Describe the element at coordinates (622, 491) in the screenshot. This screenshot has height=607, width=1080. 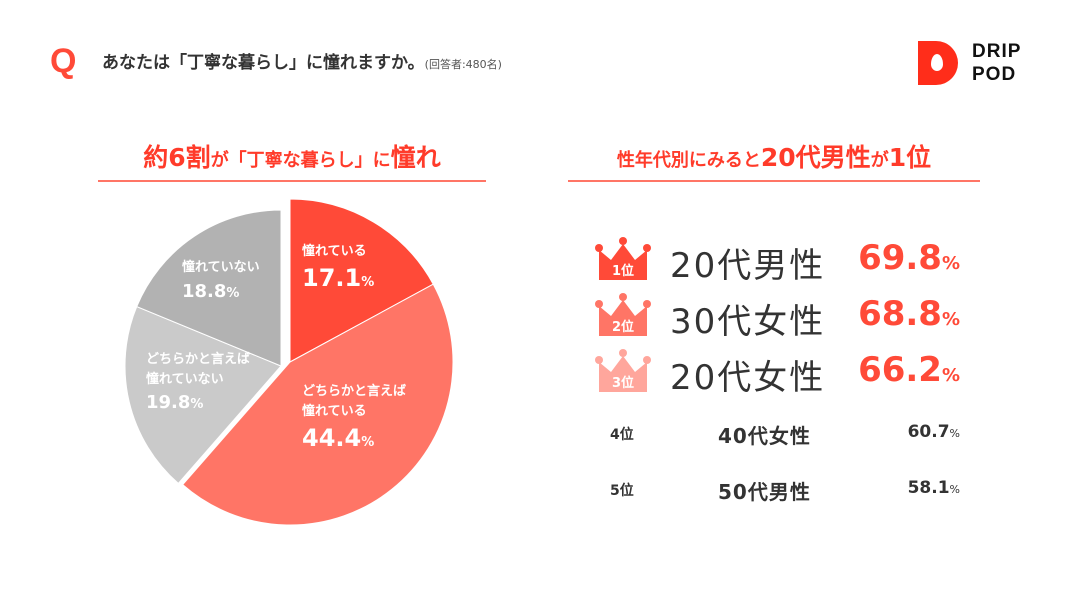
I see `rank-label: 5位` at that location.